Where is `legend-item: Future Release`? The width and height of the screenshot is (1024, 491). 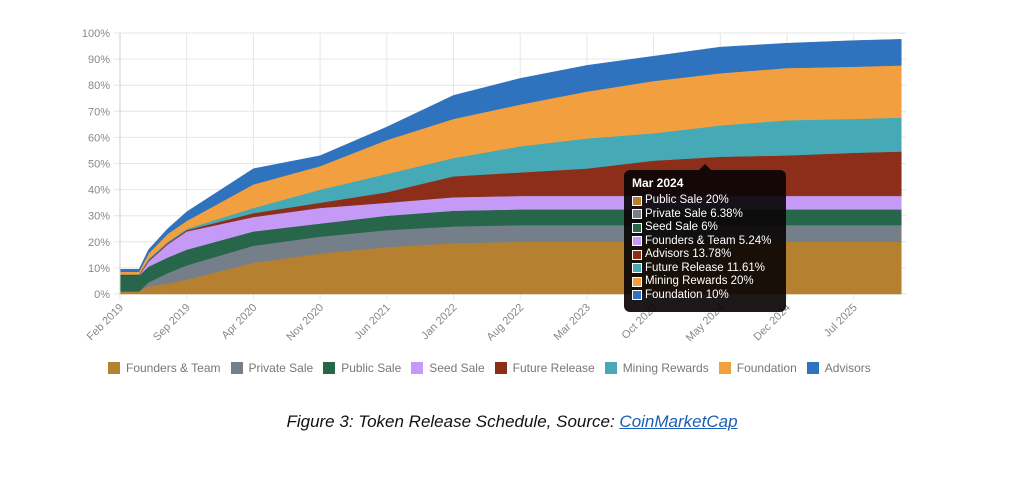
legend-item: Future Release is located at coordinates (544, 368).